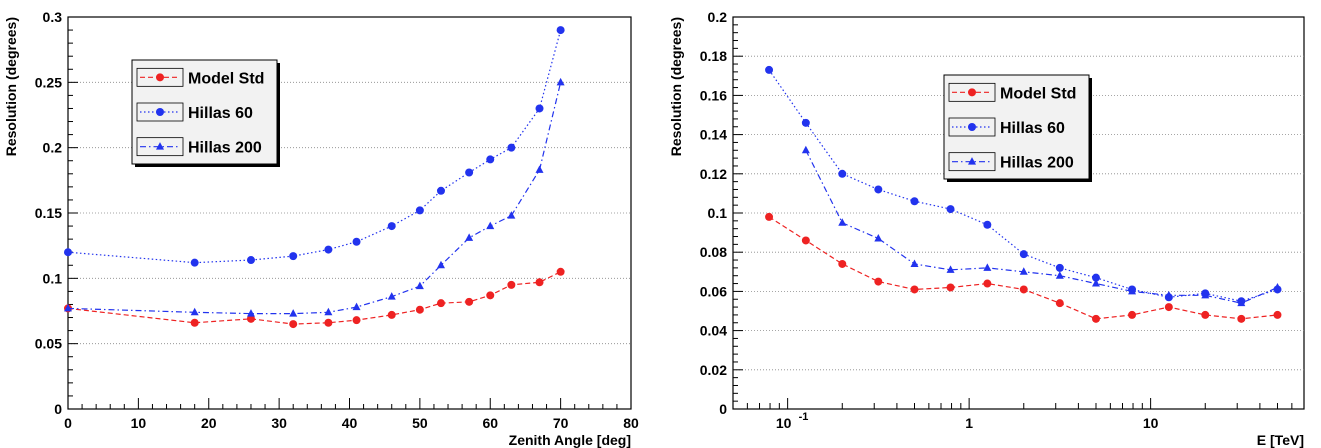 The width and height of the screenshot is (1321, 448). What do you see at coordinates (713, 252) in the screenshot?
I see `y-tick-label: 0.08` at bounding box center [713, 252].